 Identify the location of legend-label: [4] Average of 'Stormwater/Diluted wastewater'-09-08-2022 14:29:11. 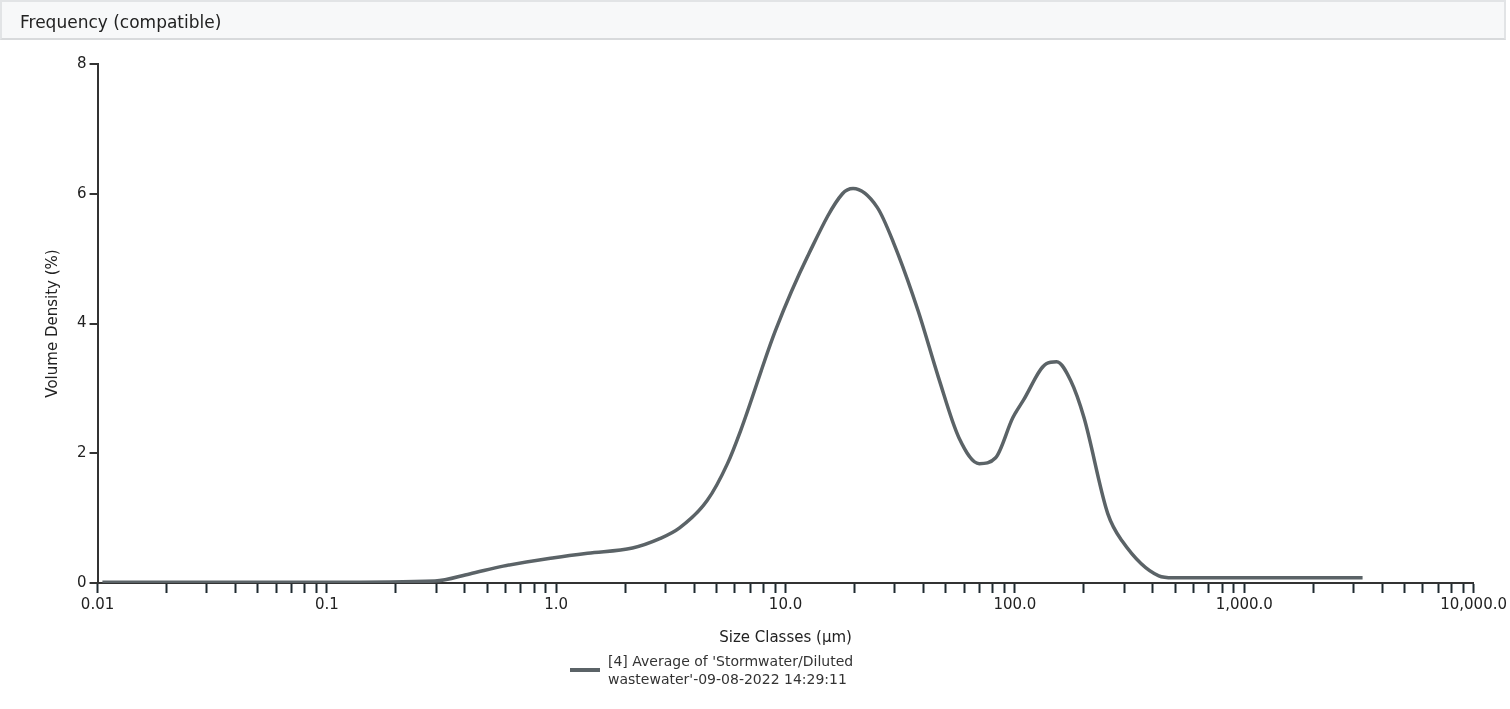
(731, 670).